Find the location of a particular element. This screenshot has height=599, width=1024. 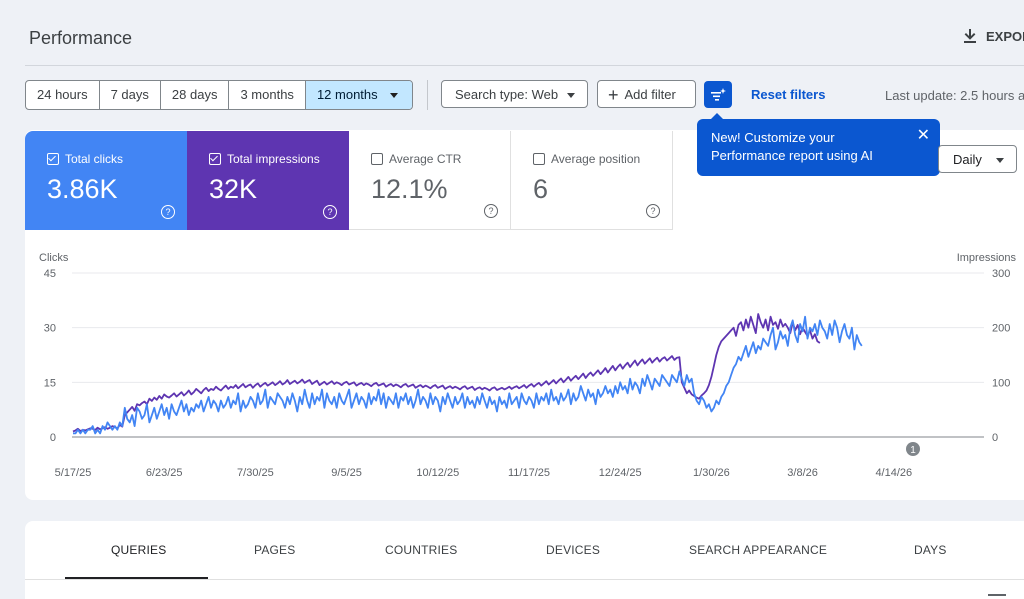

reset-filters-link: Reset filters is located at coordinates (788, 94).